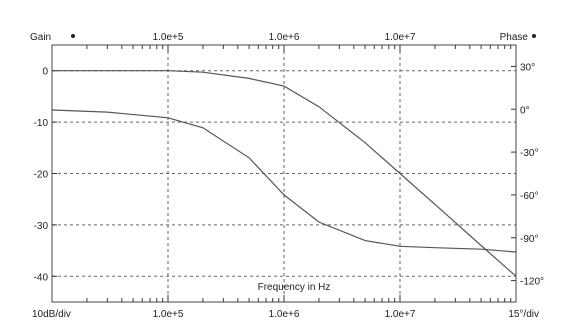 This screenshot has width=567, height=327. Describe the element at coordinates (41, 277) in the screenshot. I see `y-left-tick-label-4: -40` at that location.